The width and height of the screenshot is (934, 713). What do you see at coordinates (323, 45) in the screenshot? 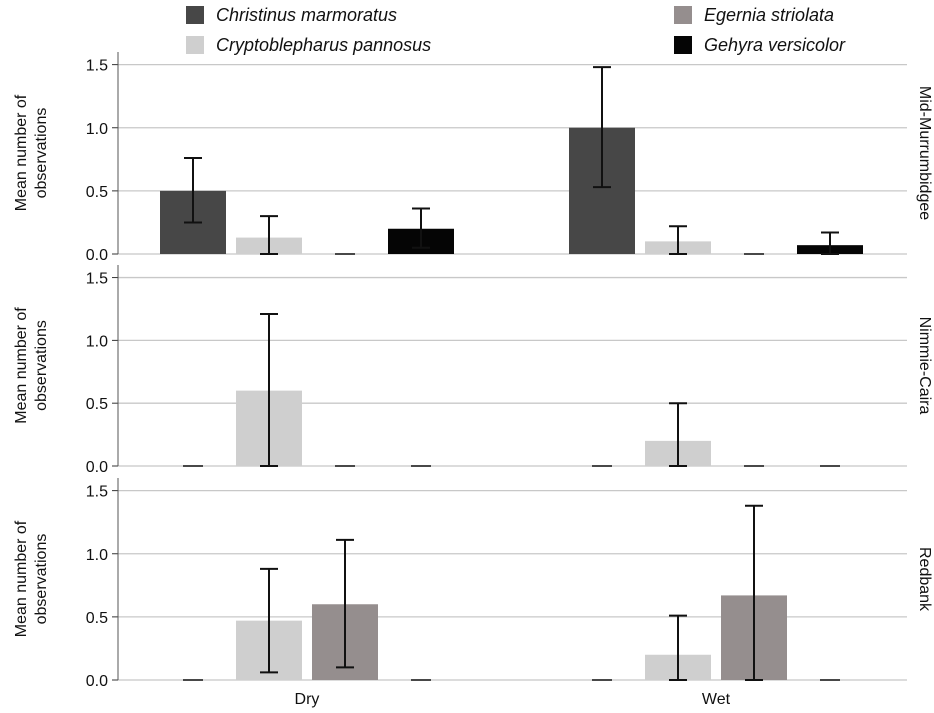
I see `legend-label: Cryptoblepharus pannosus` at bounding box center [323, 45].